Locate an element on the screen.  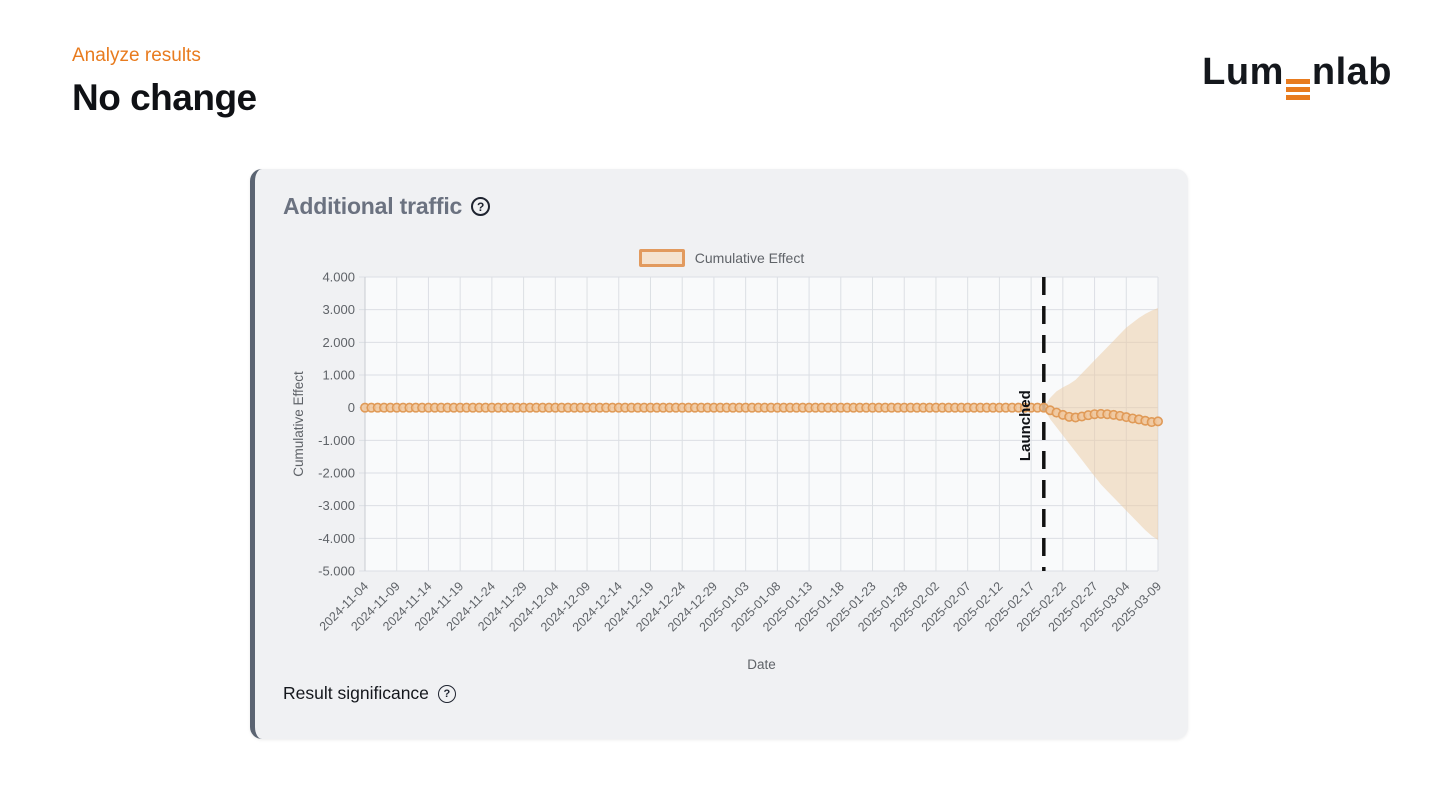
card-footer: Result significance ? is located at coordinates (721, 693).